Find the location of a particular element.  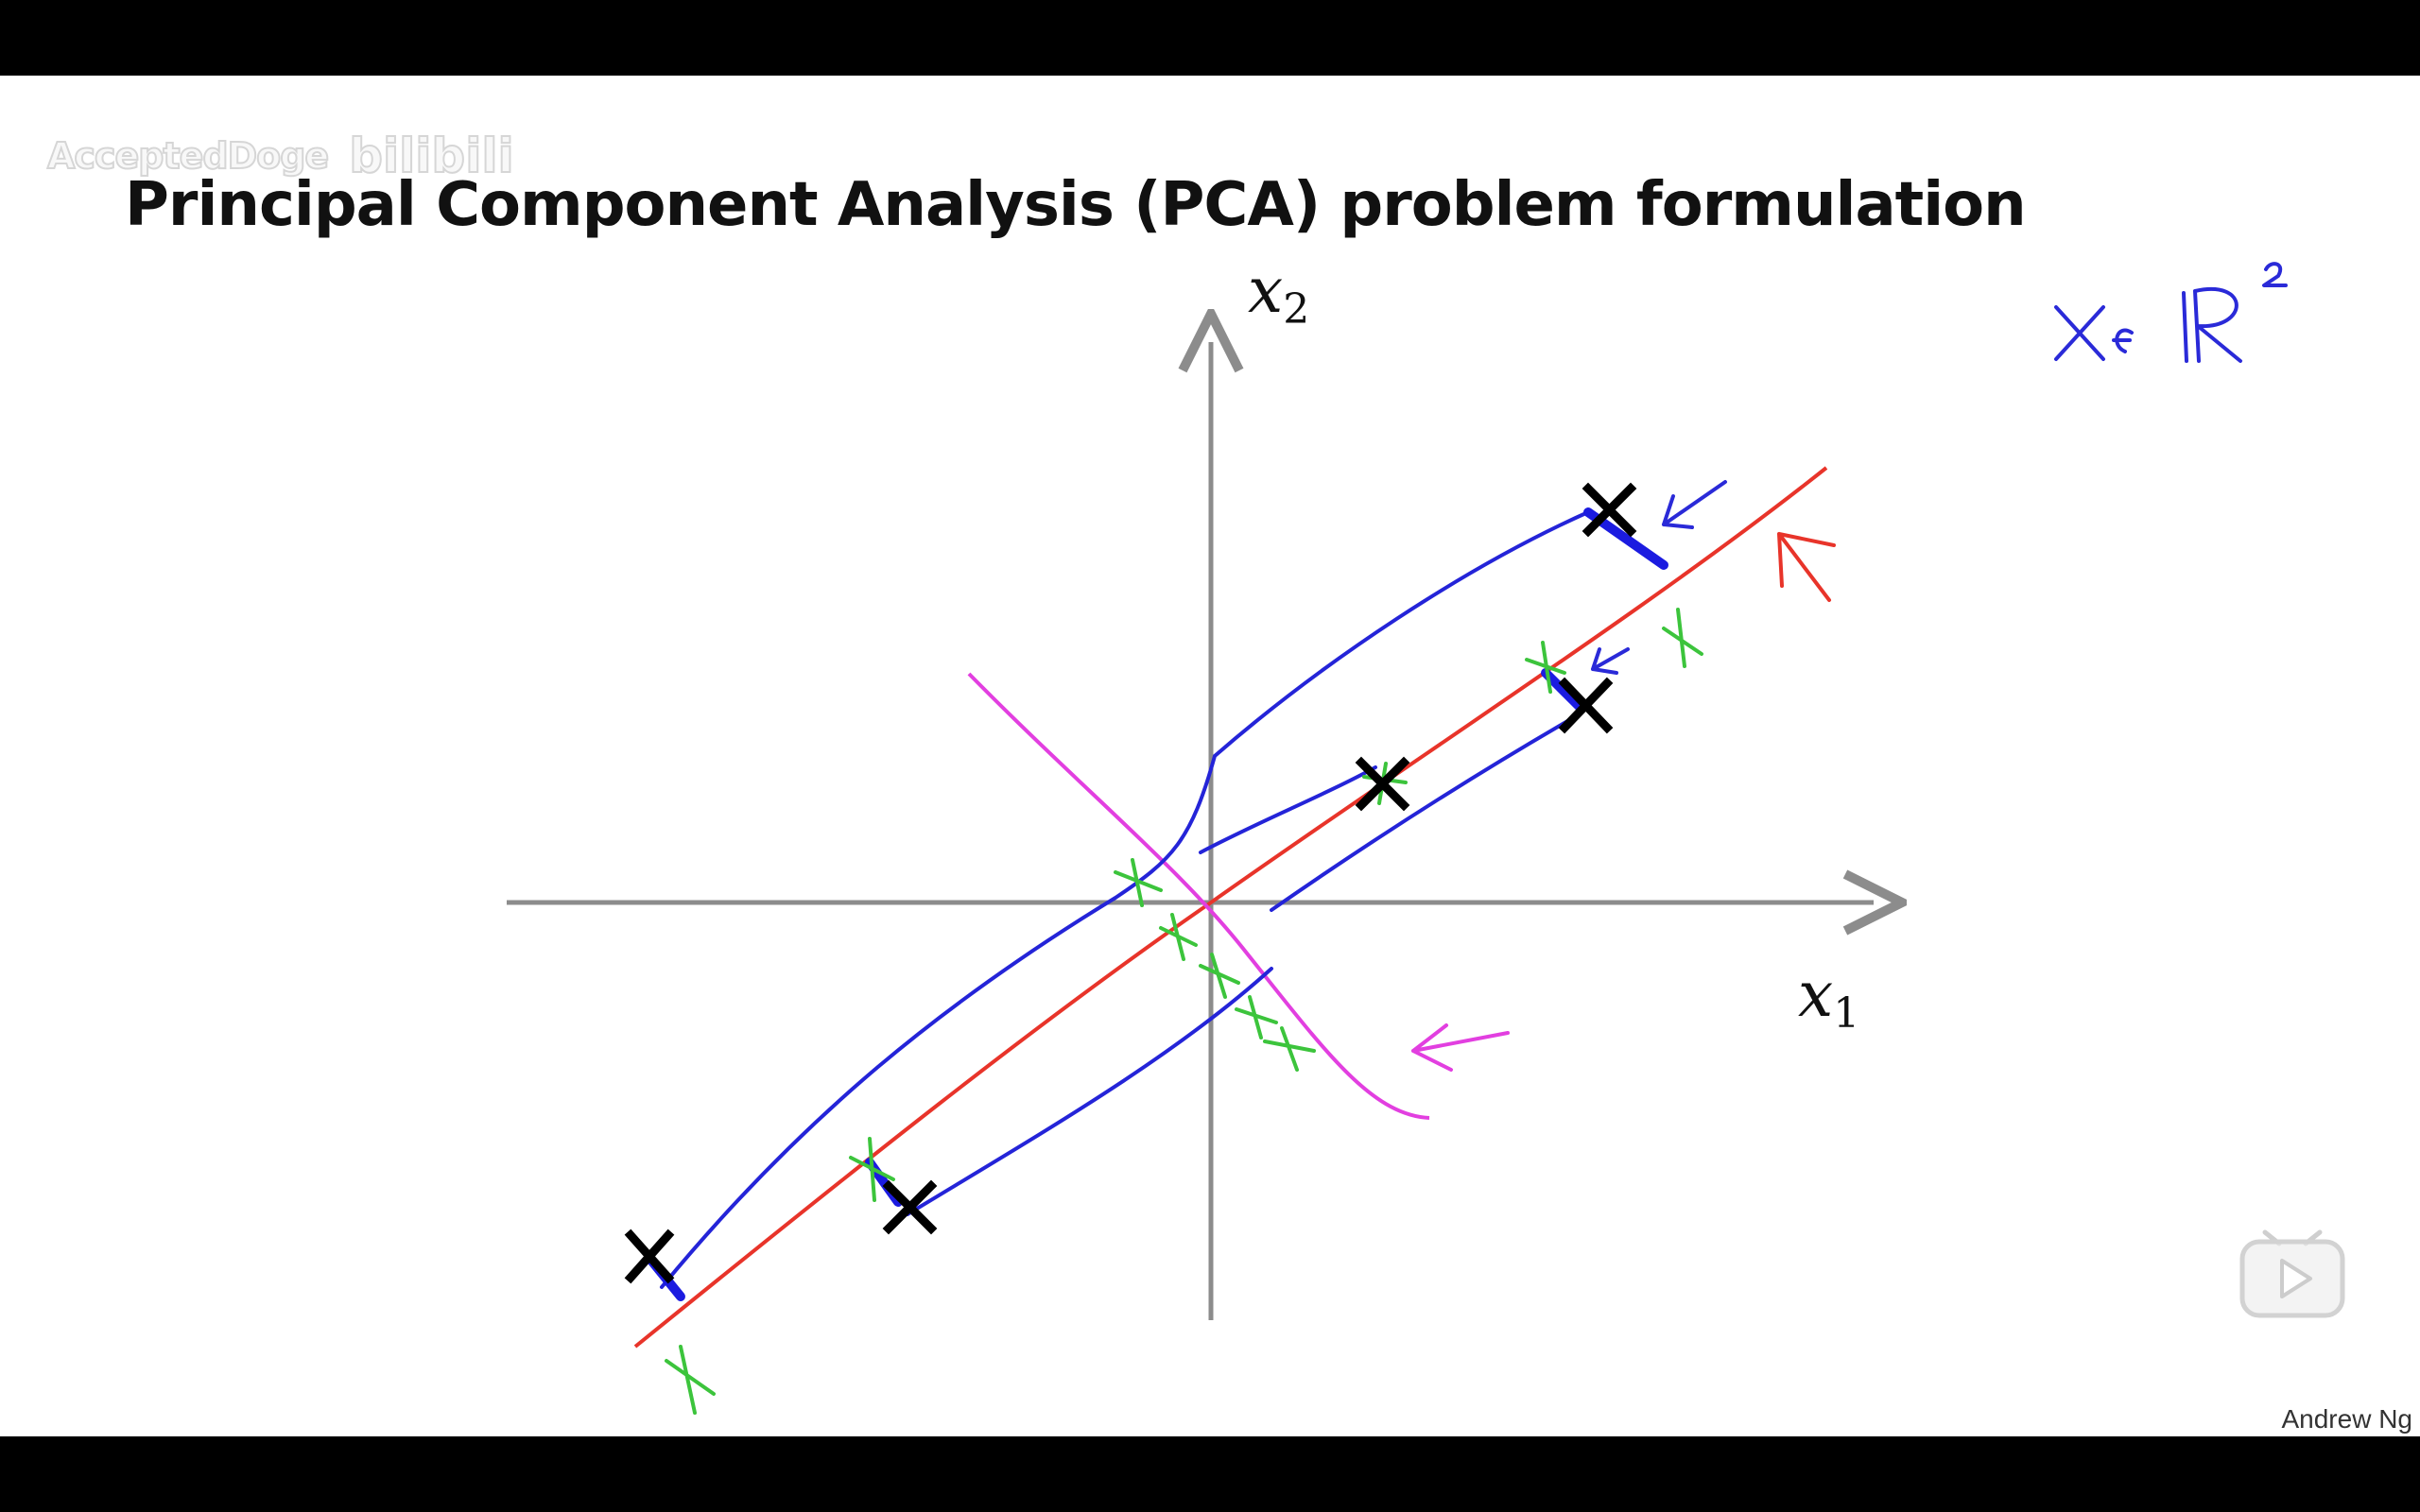

x1-axis-label: x1 is located at coordinates (1829, 998).